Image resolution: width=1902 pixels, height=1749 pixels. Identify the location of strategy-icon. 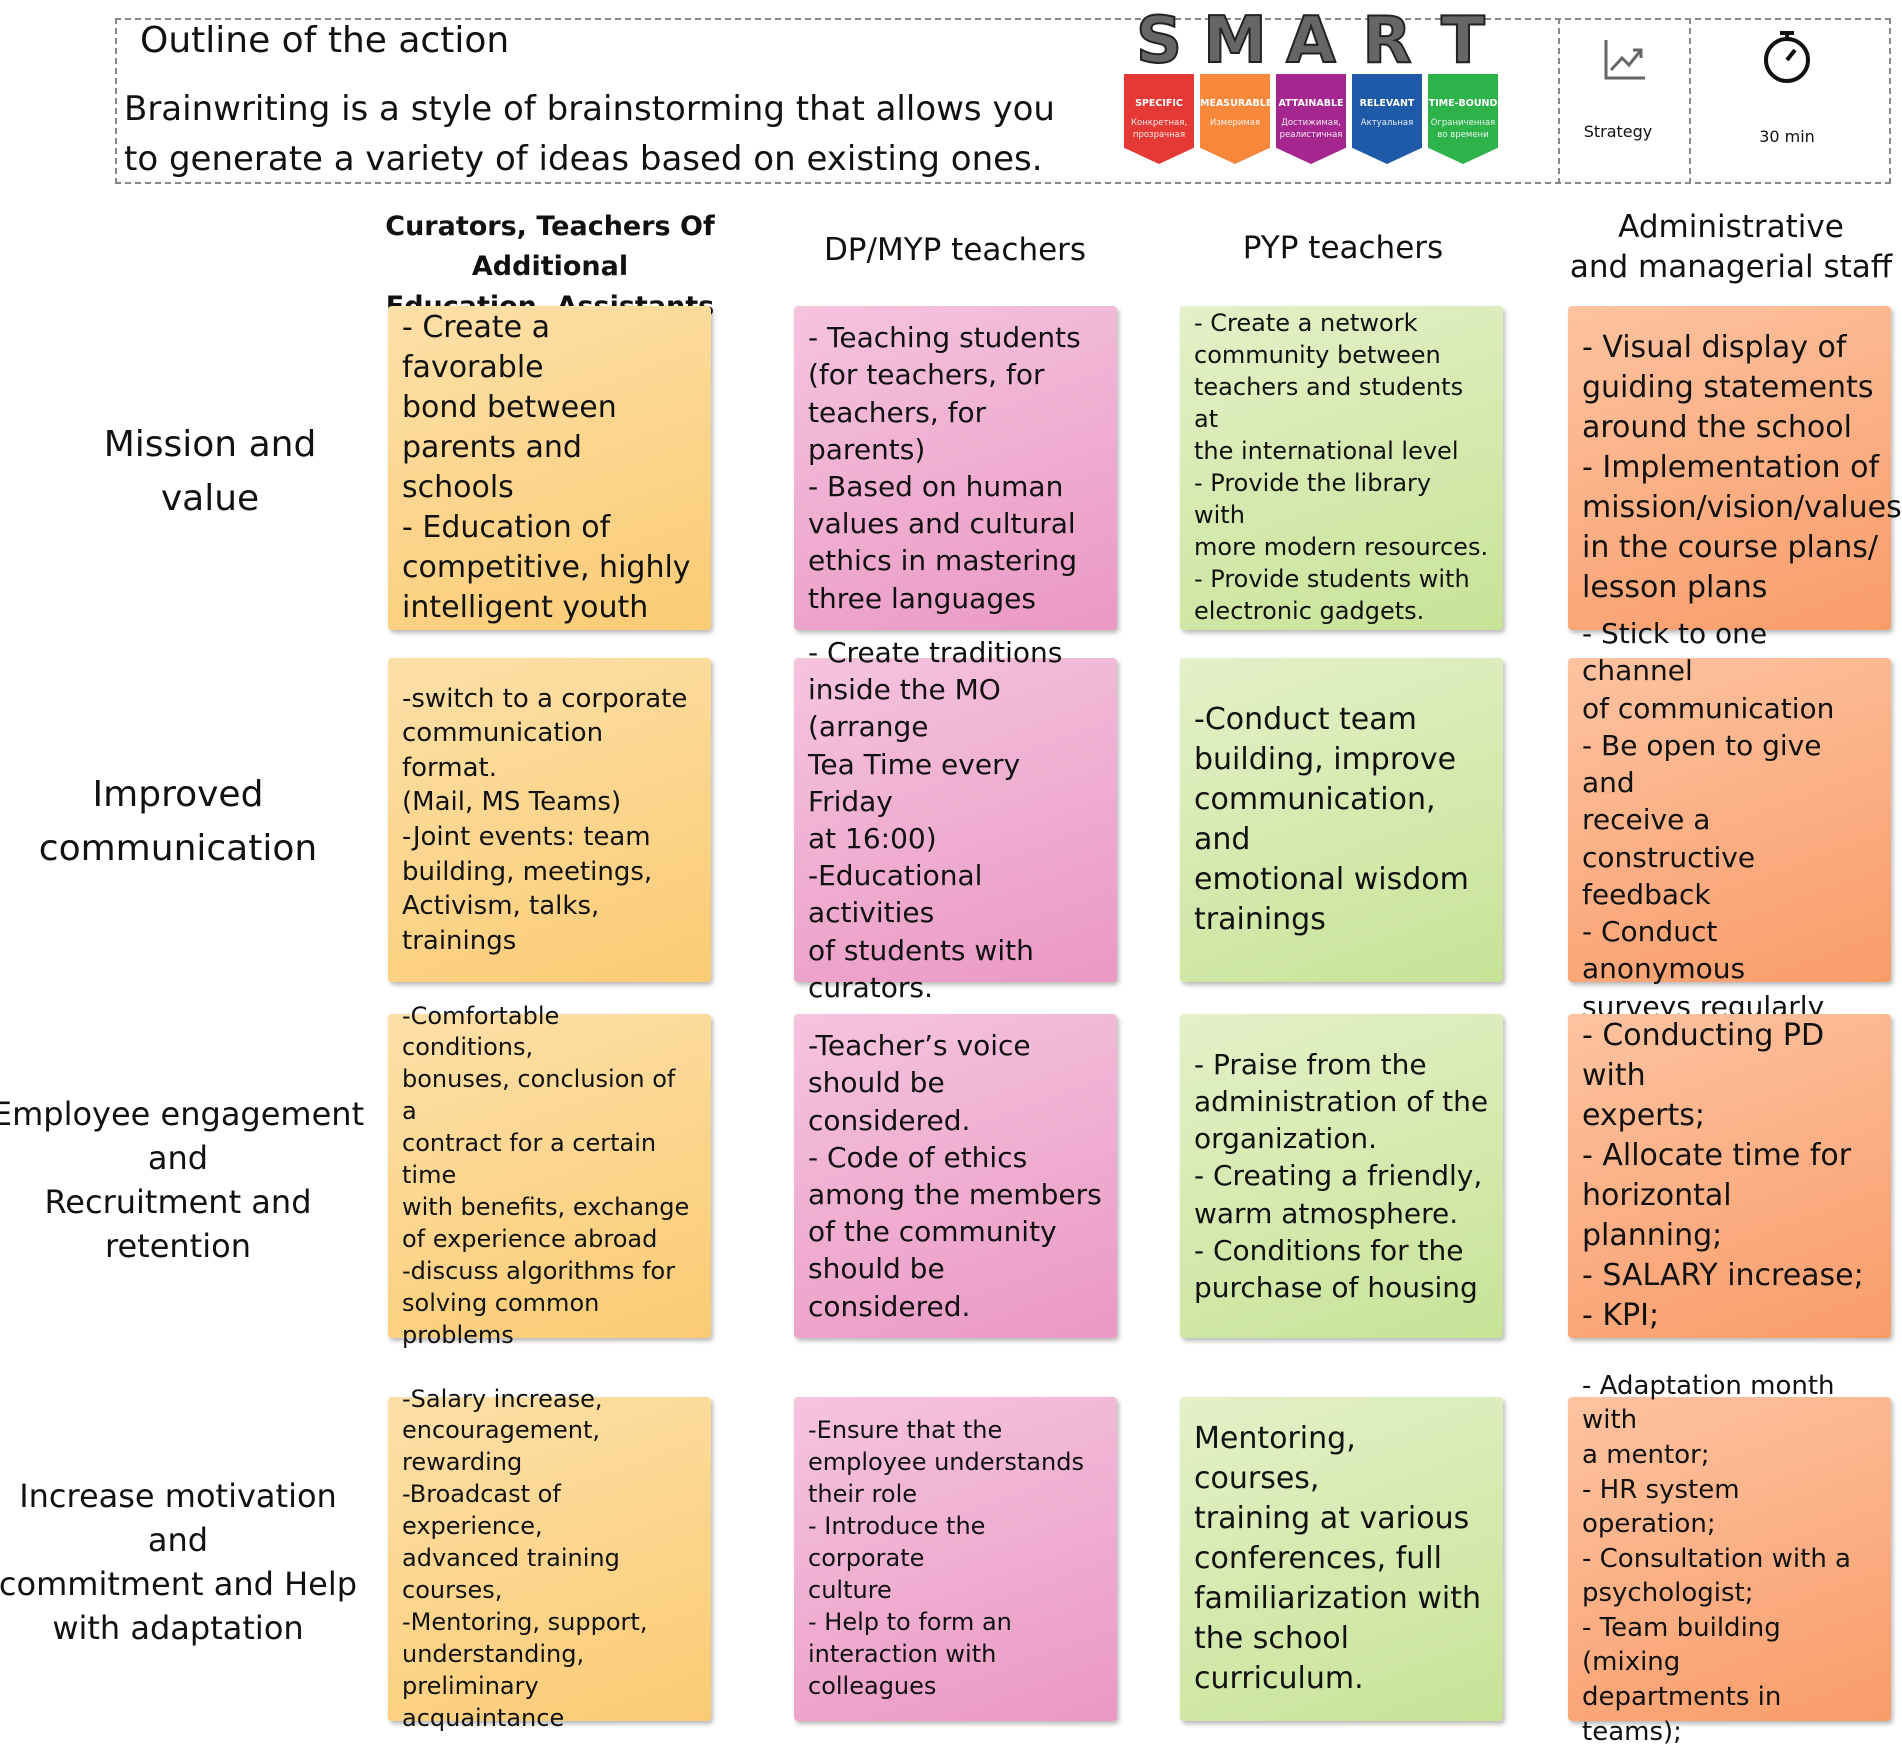
(1624, 60).